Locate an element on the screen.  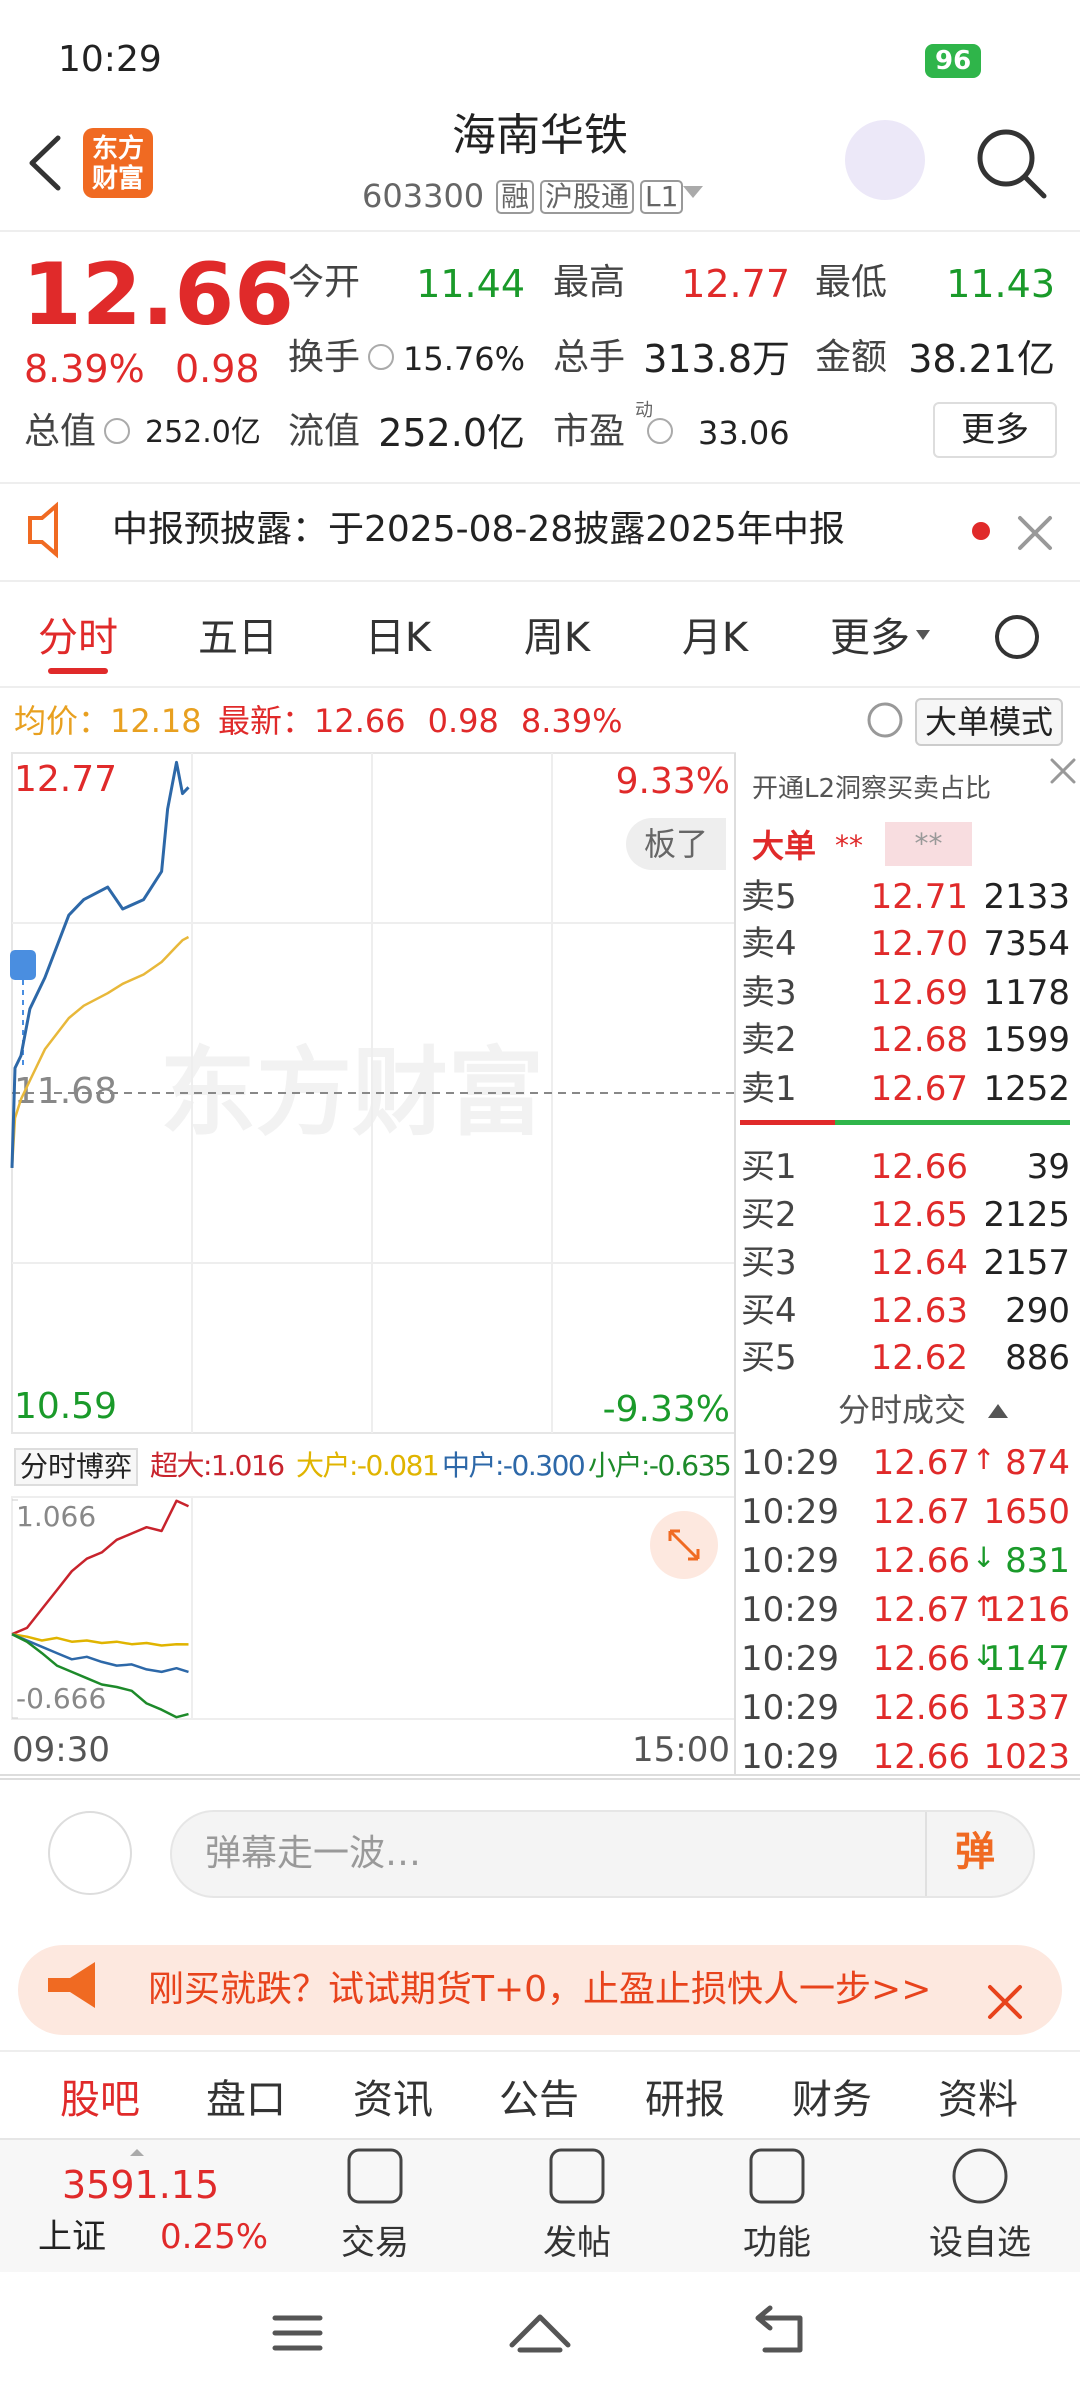
back-icon is located at coordinates (45, 163).